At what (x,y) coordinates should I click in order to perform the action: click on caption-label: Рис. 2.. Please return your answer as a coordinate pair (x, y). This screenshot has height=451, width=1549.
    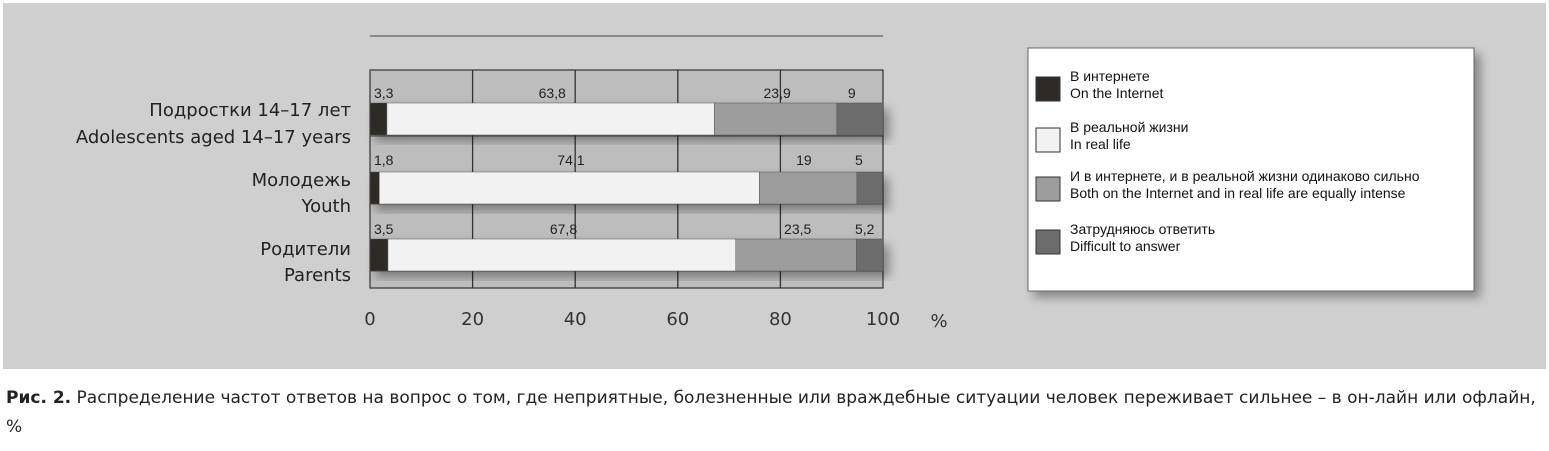
    Looking at the image, I should click on (39, 398).